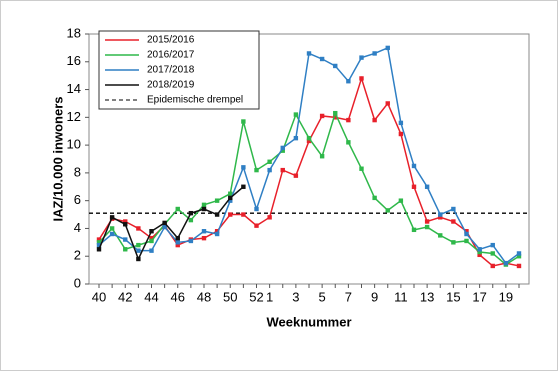 This screenshot has width=558, height=375. What do you see at coordinates (77, 282) in the screenshot?
I see `y-tick-label: 0` at bounding box center [77, 282].